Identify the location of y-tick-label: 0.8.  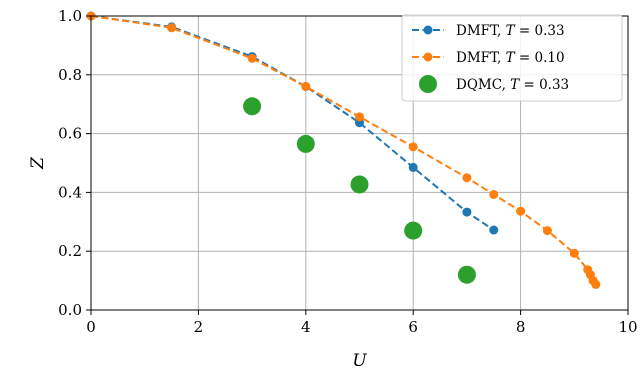
(70, 75).